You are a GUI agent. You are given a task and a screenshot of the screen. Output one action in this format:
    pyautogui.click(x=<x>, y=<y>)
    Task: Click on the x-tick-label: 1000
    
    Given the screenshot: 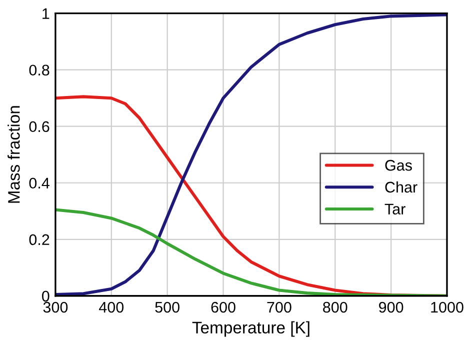 What is the action you would take?
    pyautogui.click(x=447, y=307)
    